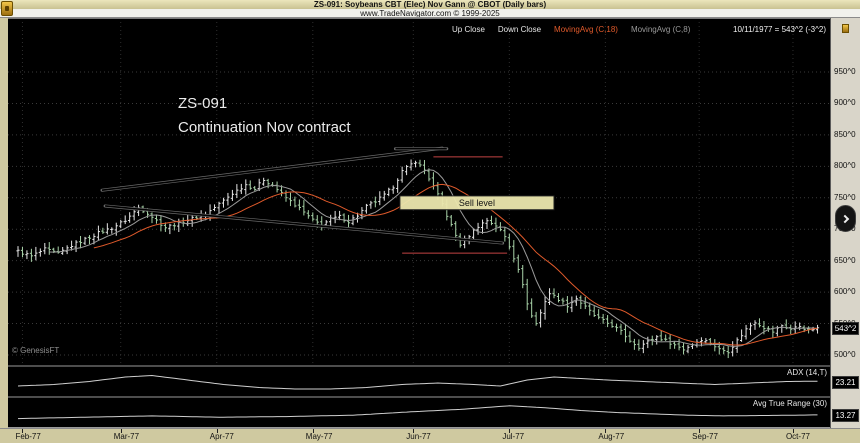  Describe the element at coordinates (845, 354) in the screenshot. I see `price-axis-label: 500^0` at that location.